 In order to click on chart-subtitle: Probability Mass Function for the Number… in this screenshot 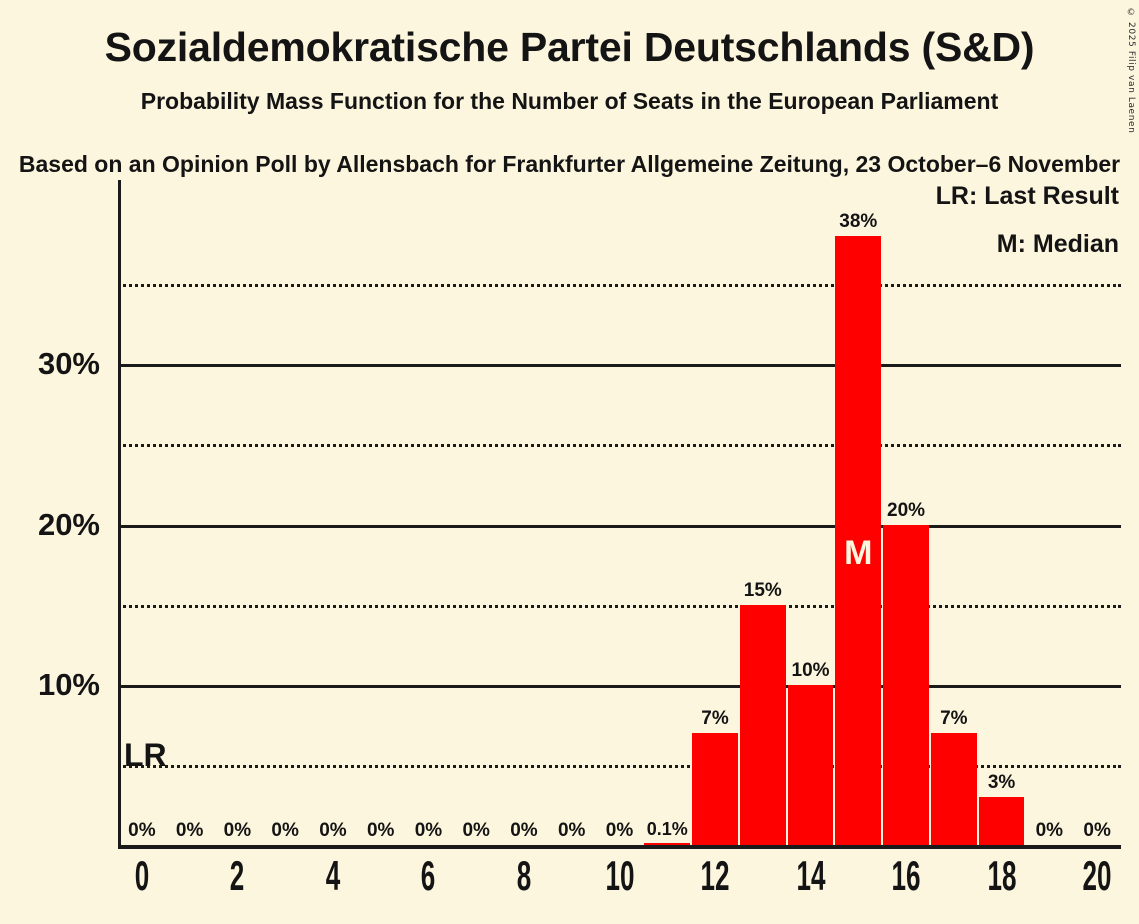, I will do `click(569, 101)`.